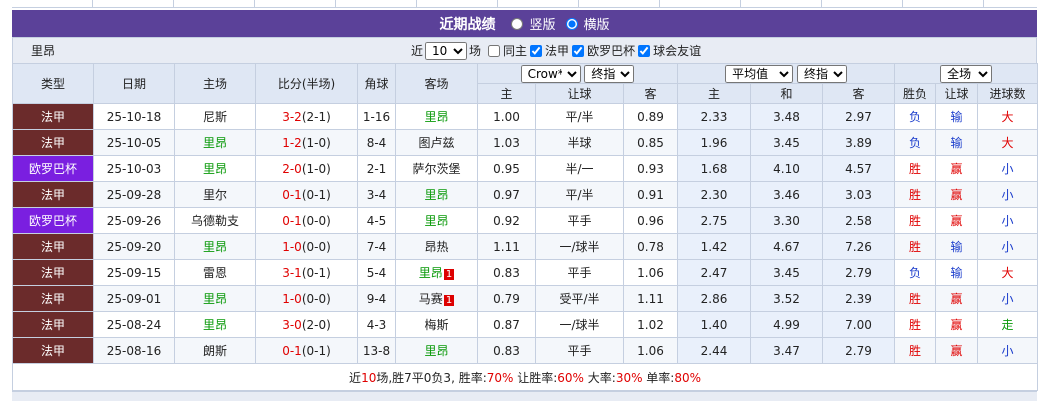 The image size is (1046, 401). What do you see at coordinates (550, 73) in the screenshot?
I see `odds-select: Crow*` at bounding box center [550, 73].